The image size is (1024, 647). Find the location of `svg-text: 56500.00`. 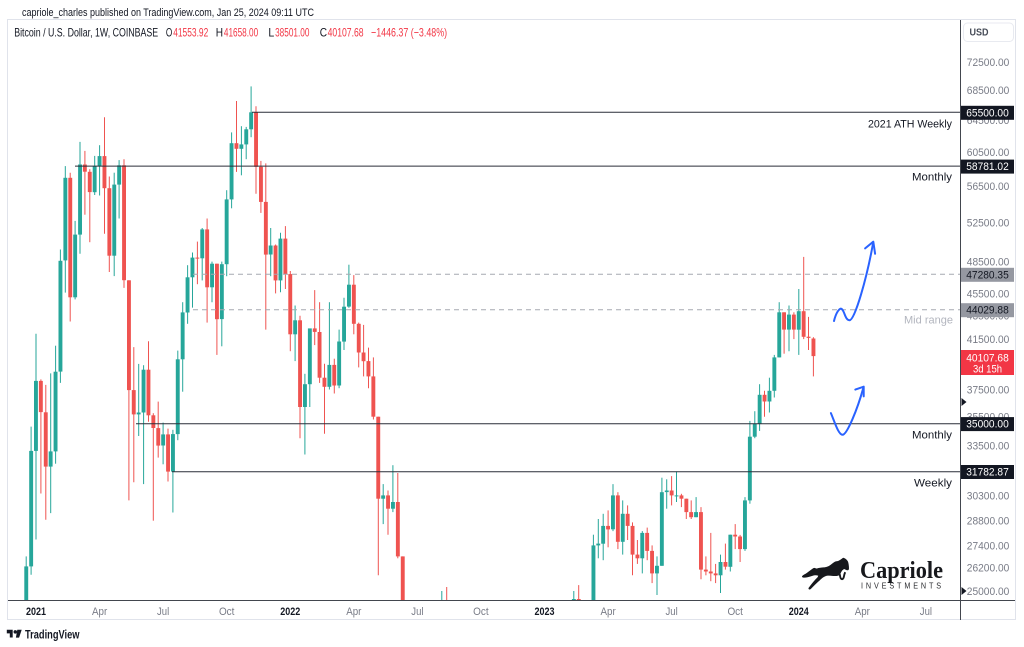

svg-text: 56500.00 is located at coordinates (988, 187).